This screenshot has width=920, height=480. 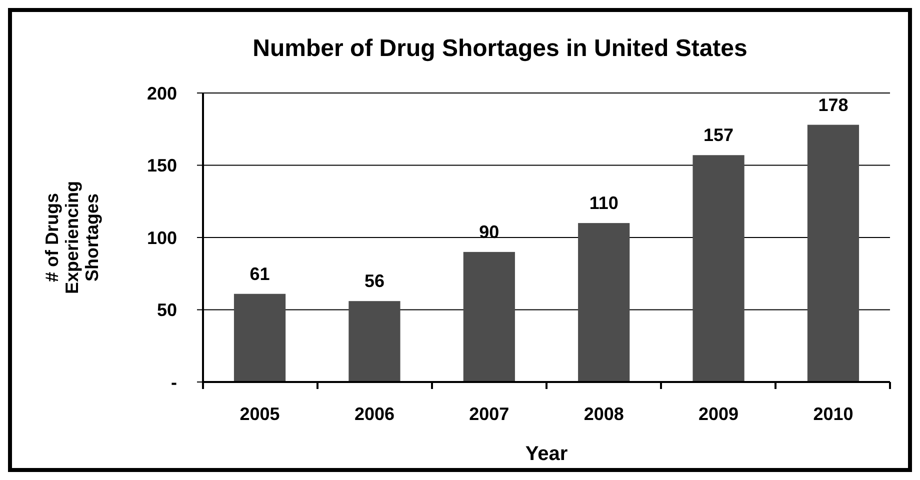 What do you see at coordinates (374, 414) in the screenshot?
I see `x-tick-label: 2006` at bounding box center [374, 414].